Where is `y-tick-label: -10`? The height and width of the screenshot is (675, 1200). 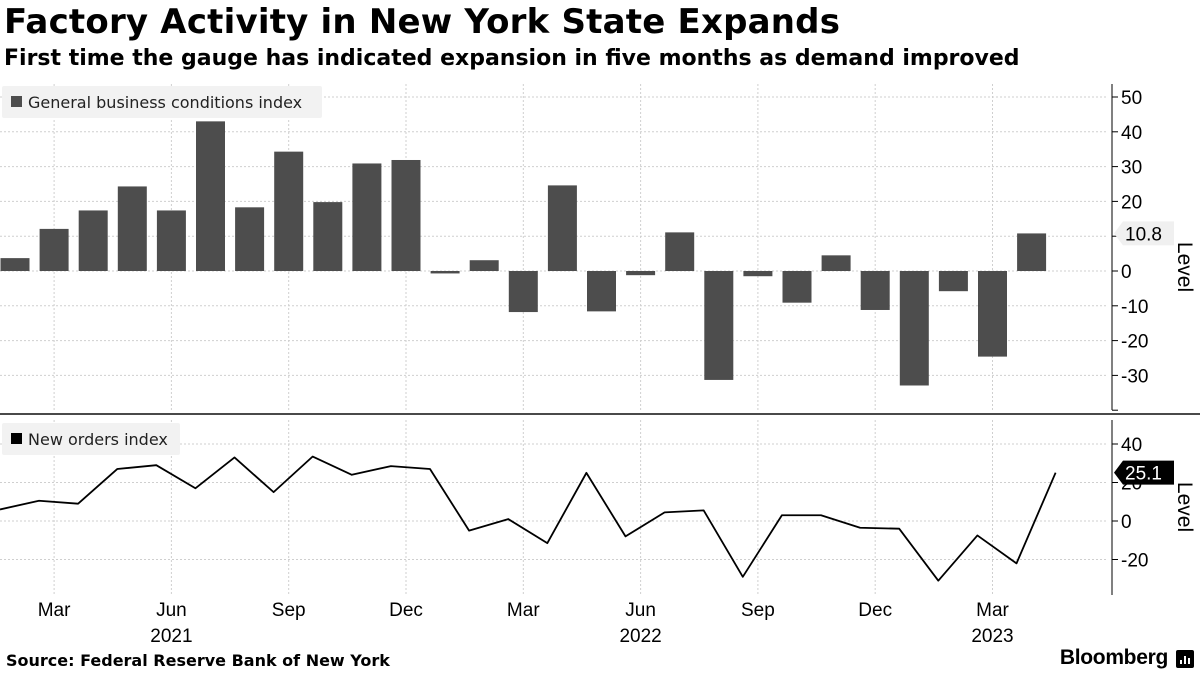 y-tick-label: -10 is located at coordinates (1134, 307).